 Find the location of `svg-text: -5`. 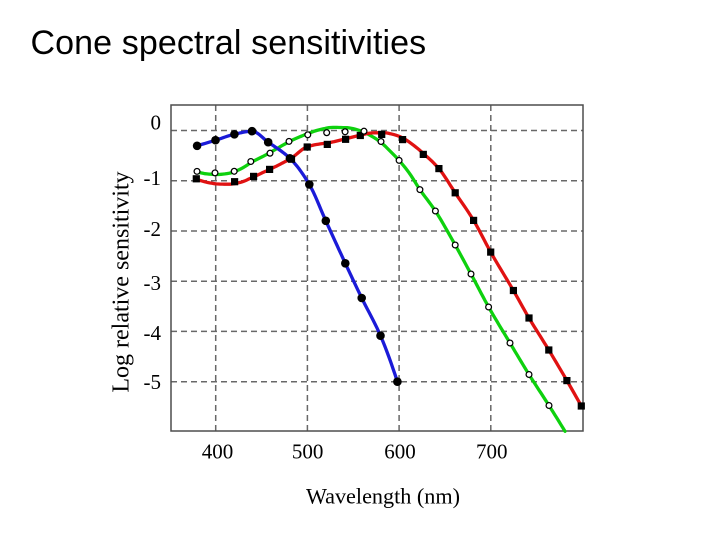

svg-text: -5 is located at coordinates (153, 382).